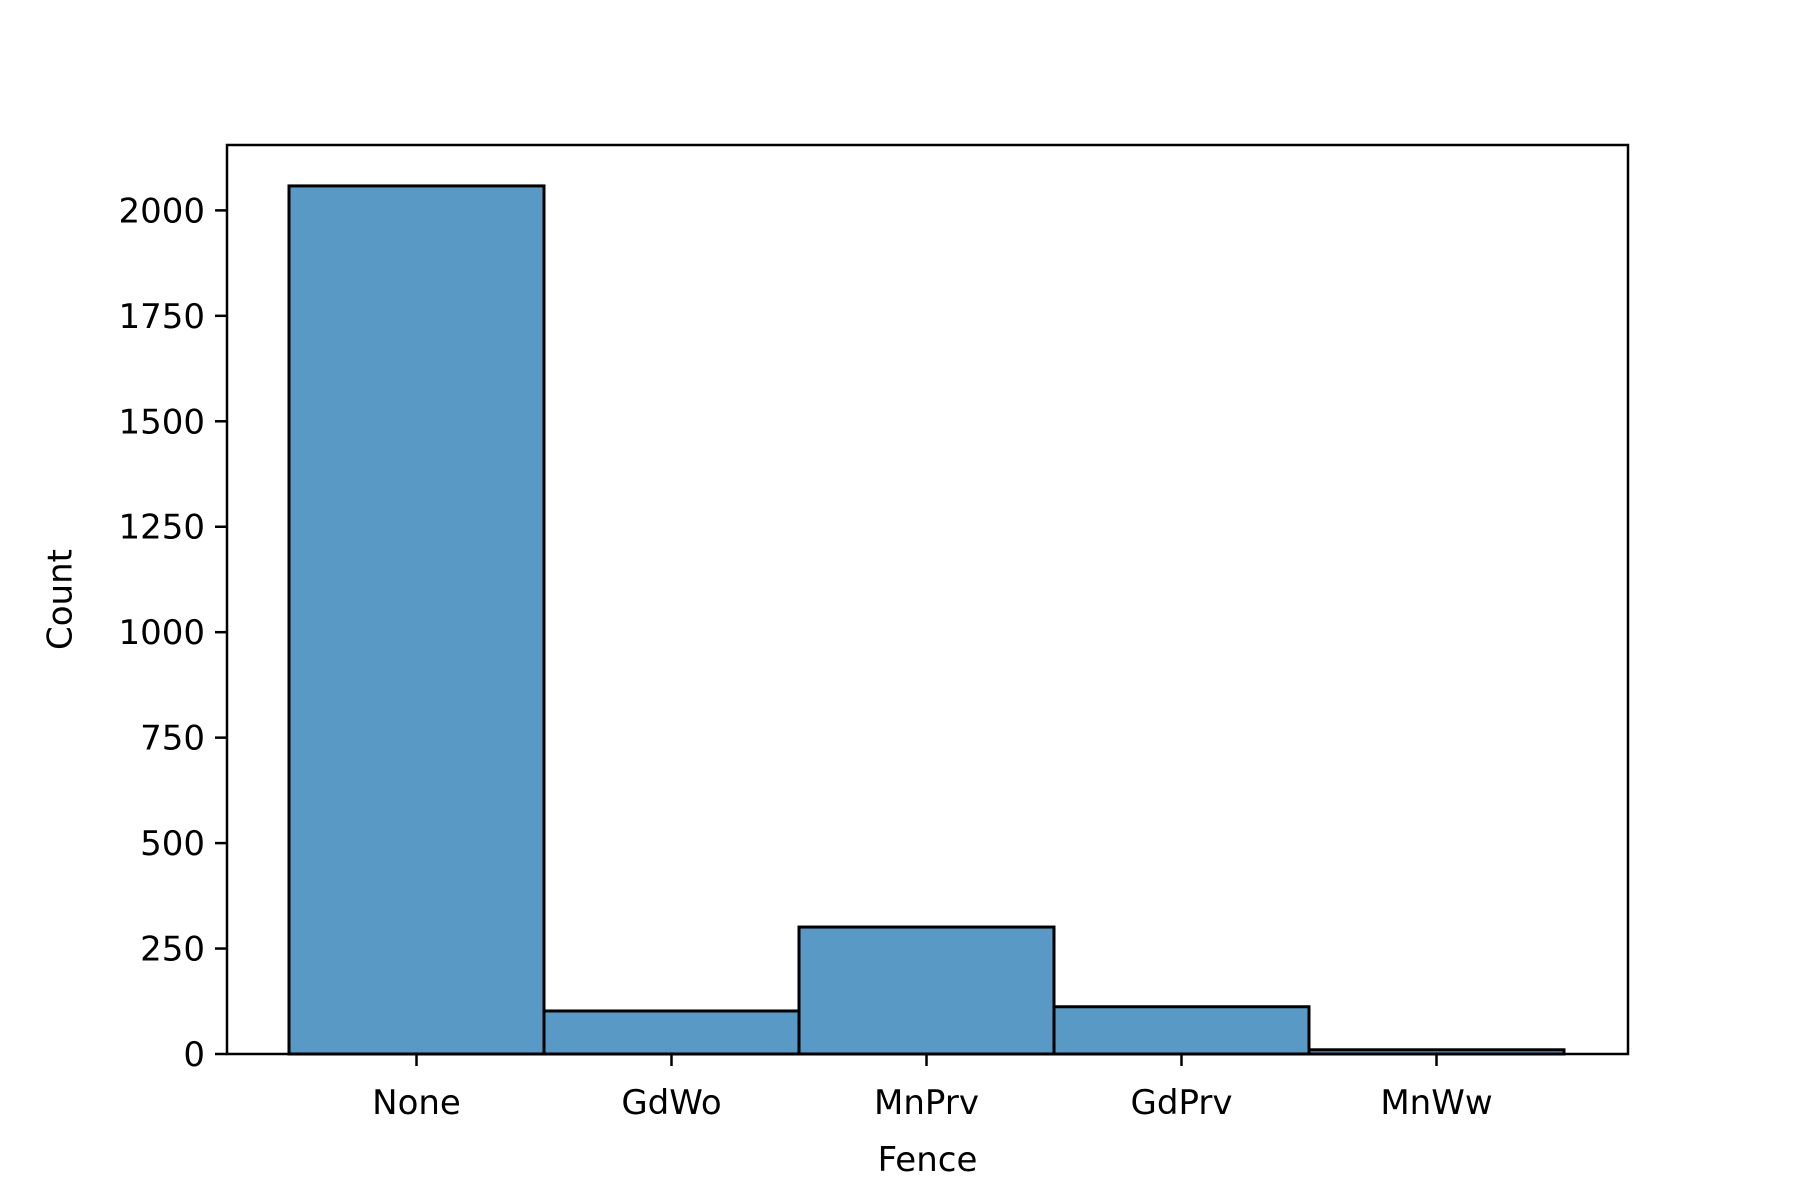 The height and width of the screenshot is (1200, 1800). Describe the element at coordinates (172, 844) in the screenshot. I see `y-tick-label: 500` at that location.